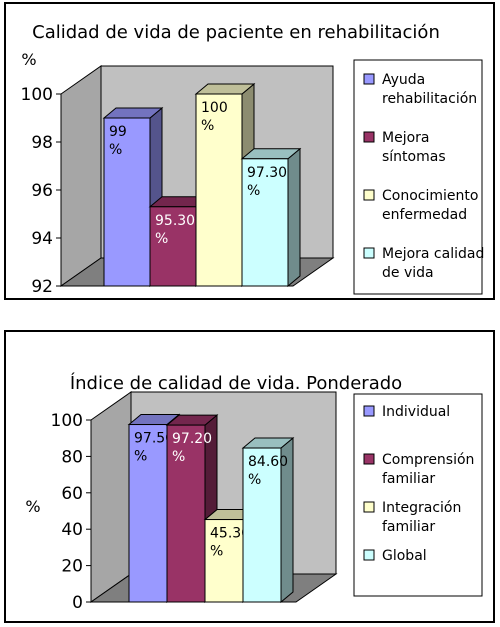 Image resolution: width=500 pixels, height=627 pixels. I want to click on y-tick-label: 92, so click(42, 287).